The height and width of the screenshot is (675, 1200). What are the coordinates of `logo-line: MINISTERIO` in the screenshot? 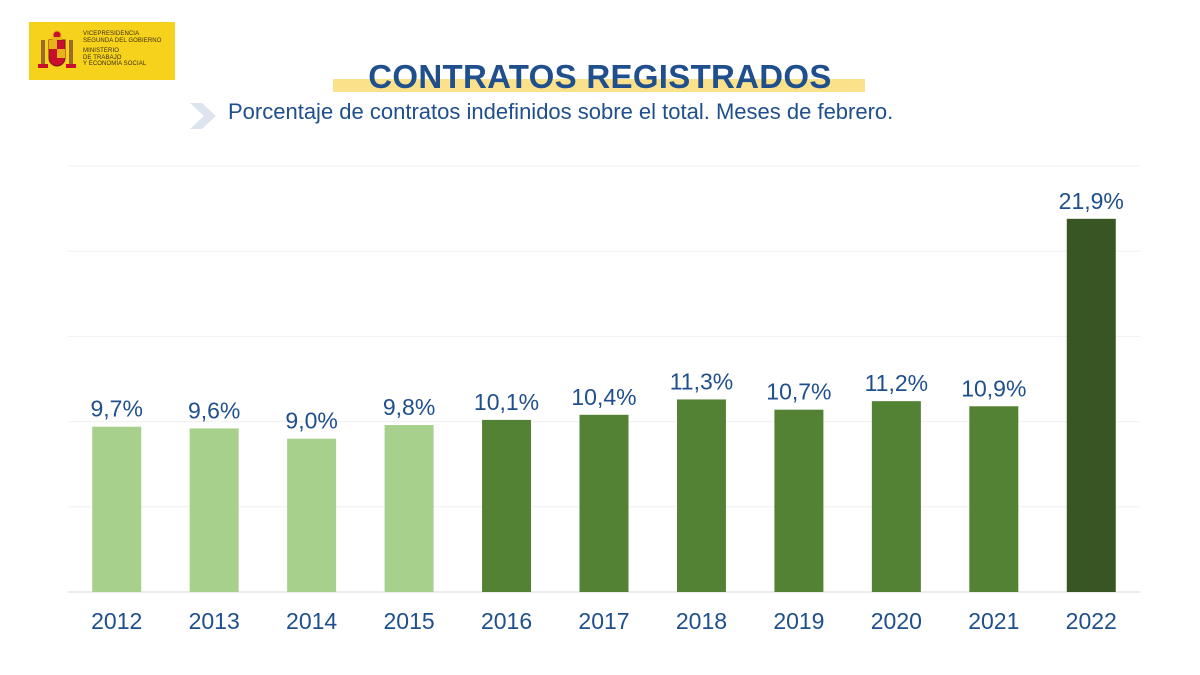 It's located at (101, 51).